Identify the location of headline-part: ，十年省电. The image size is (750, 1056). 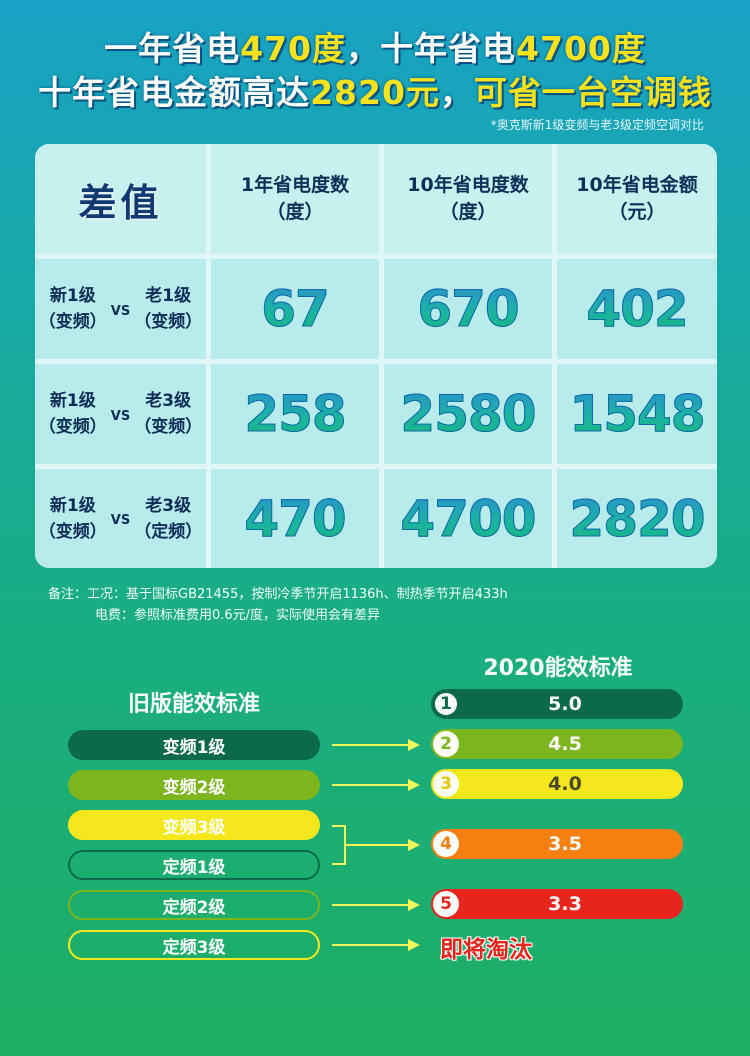
(431, 48).